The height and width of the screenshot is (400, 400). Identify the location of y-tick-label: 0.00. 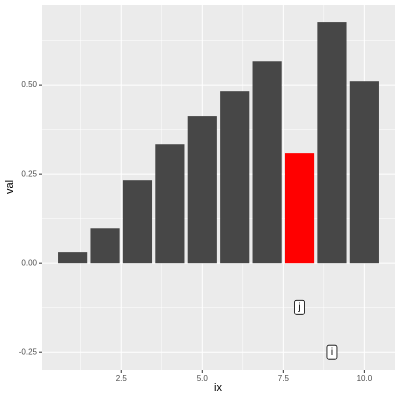
(29, 262).